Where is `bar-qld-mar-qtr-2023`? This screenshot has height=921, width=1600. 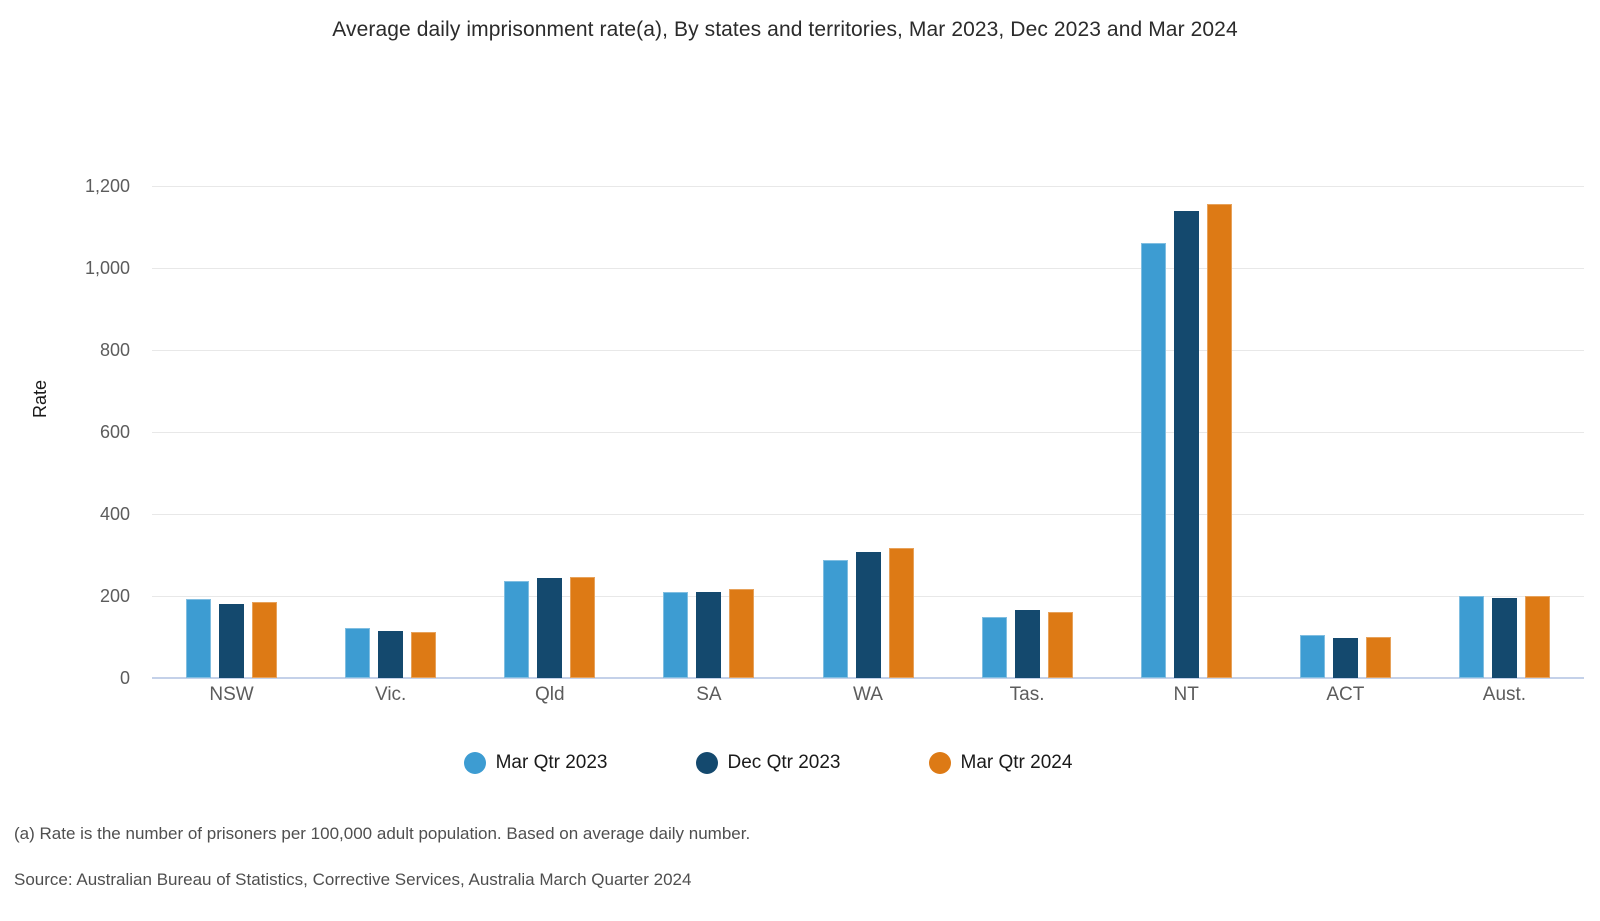
bar-qld-mar-qtr-2023 is located at coordinates (517, 629).